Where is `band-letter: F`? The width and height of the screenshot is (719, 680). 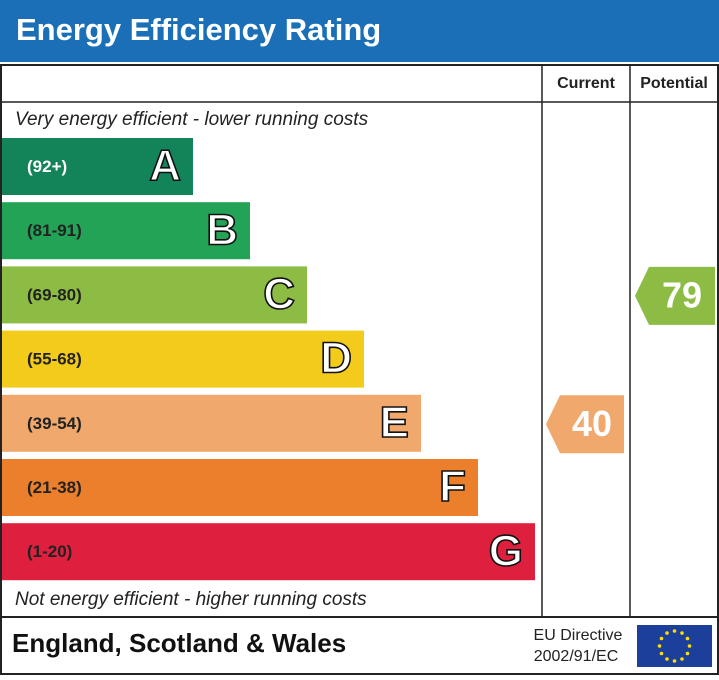 band-letter: F is located at coordinates (452, 486).